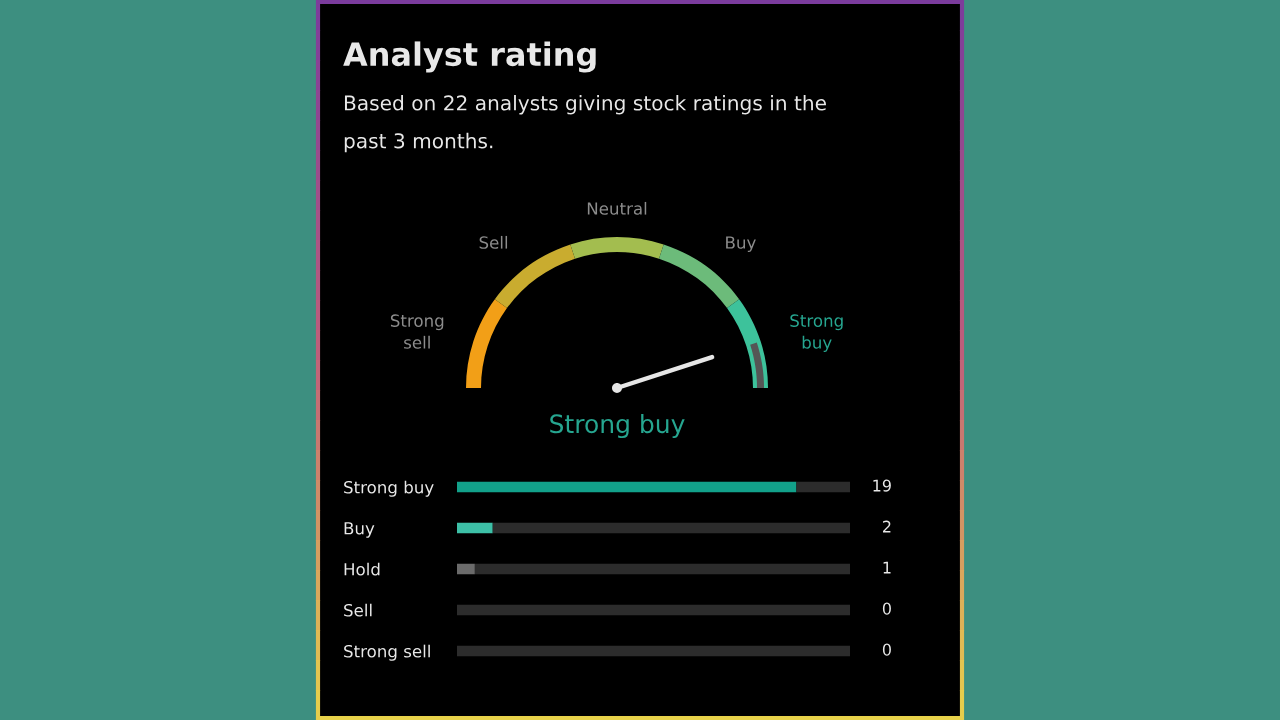 This screenshot has height=720, width=1280. I want to click on slice-label: Strong buy, so click(816, 333).